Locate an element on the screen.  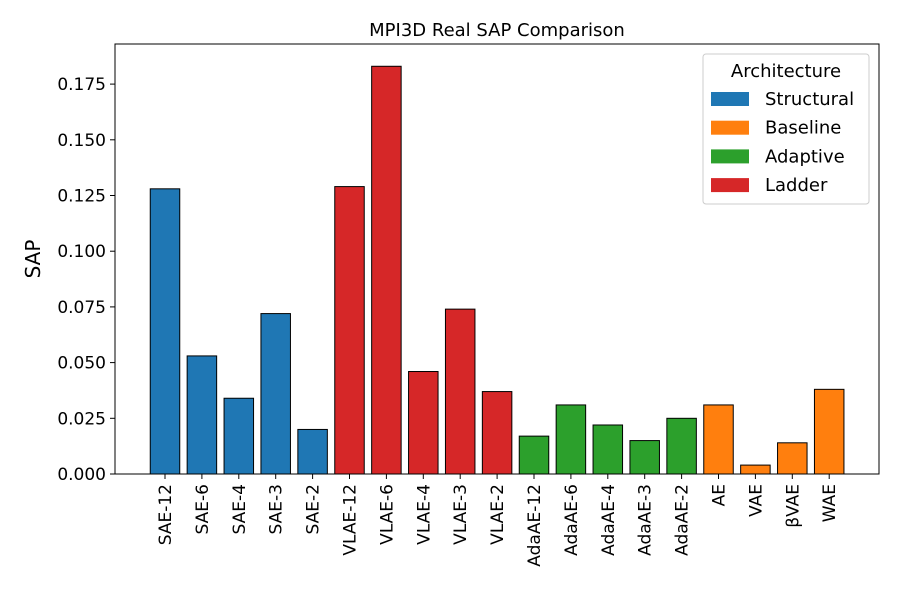
legend-swatch-ladder is located at coordinates (730, 185).